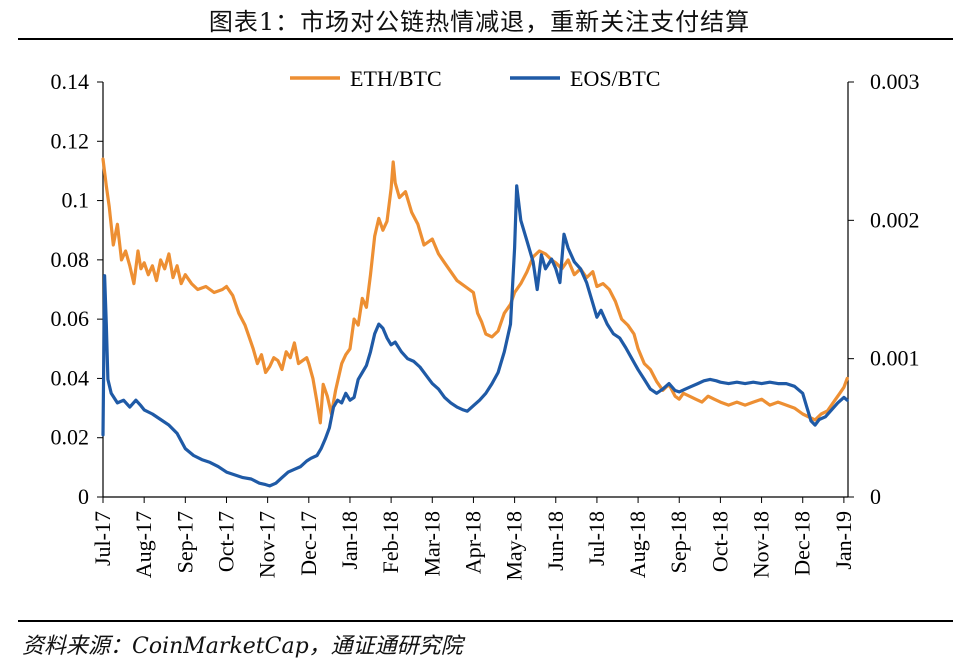  What do you see at coordinates (267, 544) in the screenshot?
I see `x-tick-label: Nov-17` at bounding box center [267, 544].